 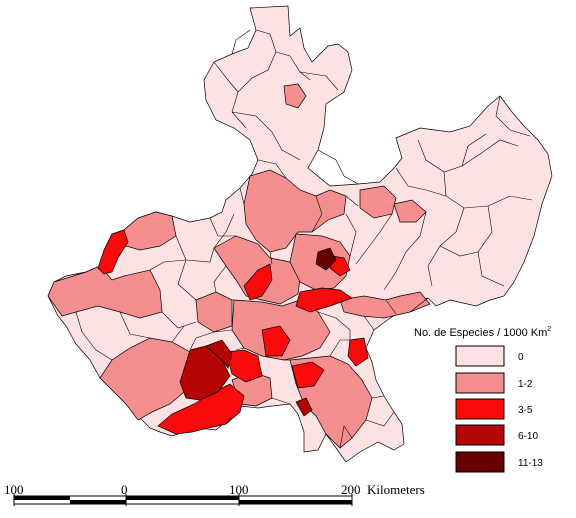 I want to click on region-sierra-b, so click(x=219, y=354).